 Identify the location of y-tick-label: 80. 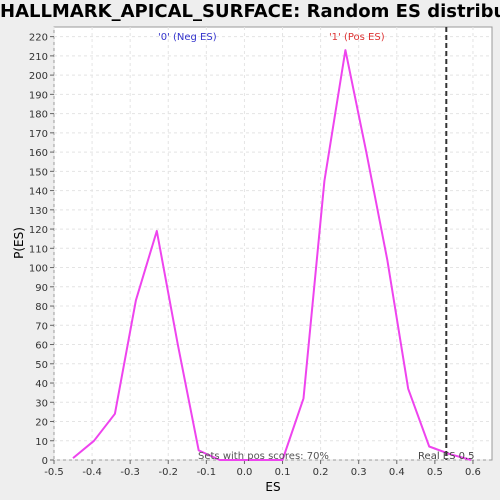
(41, 307).